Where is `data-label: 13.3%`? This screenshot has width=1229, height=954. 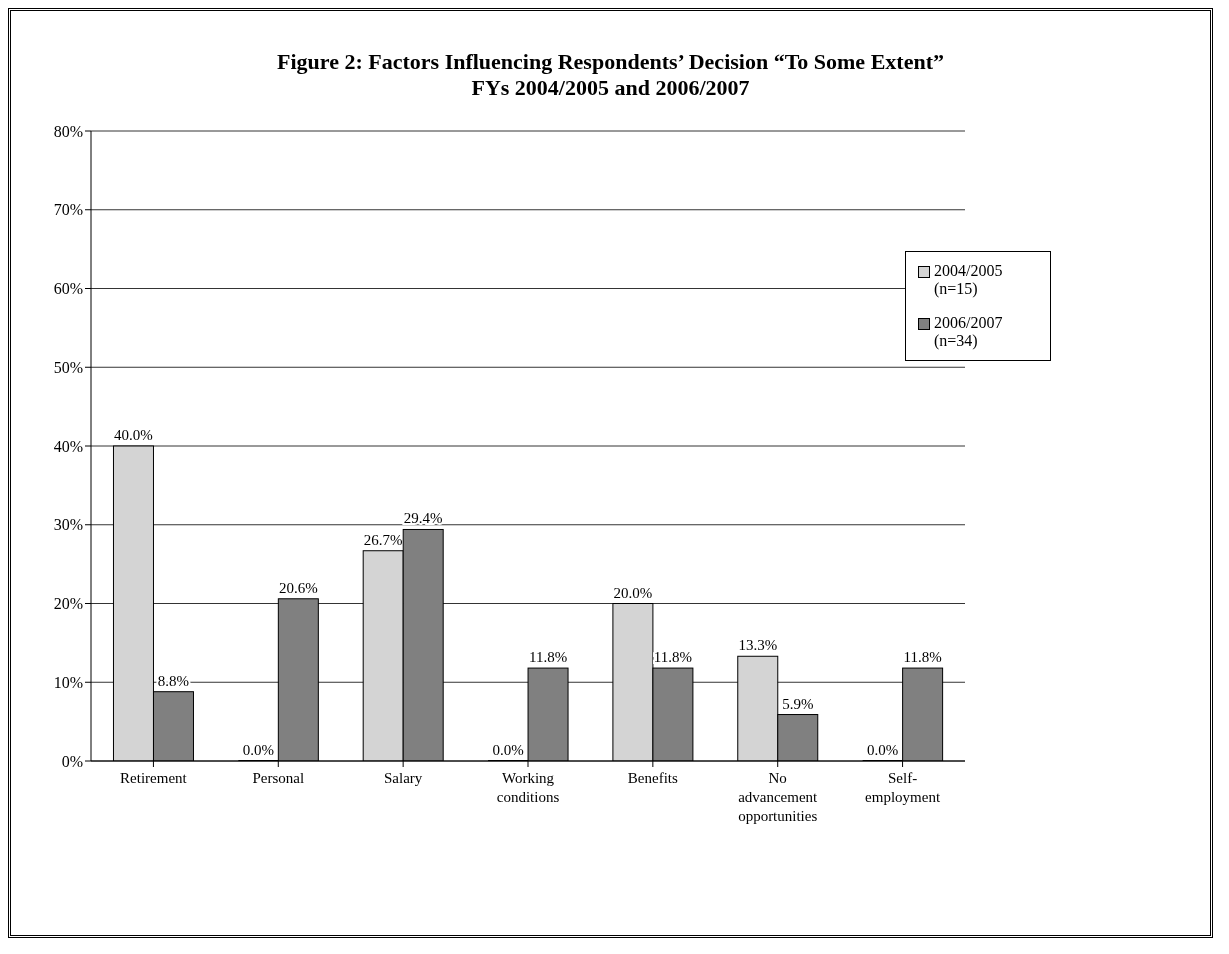 data-label: 13.3% is located at coordinates (758, 645).